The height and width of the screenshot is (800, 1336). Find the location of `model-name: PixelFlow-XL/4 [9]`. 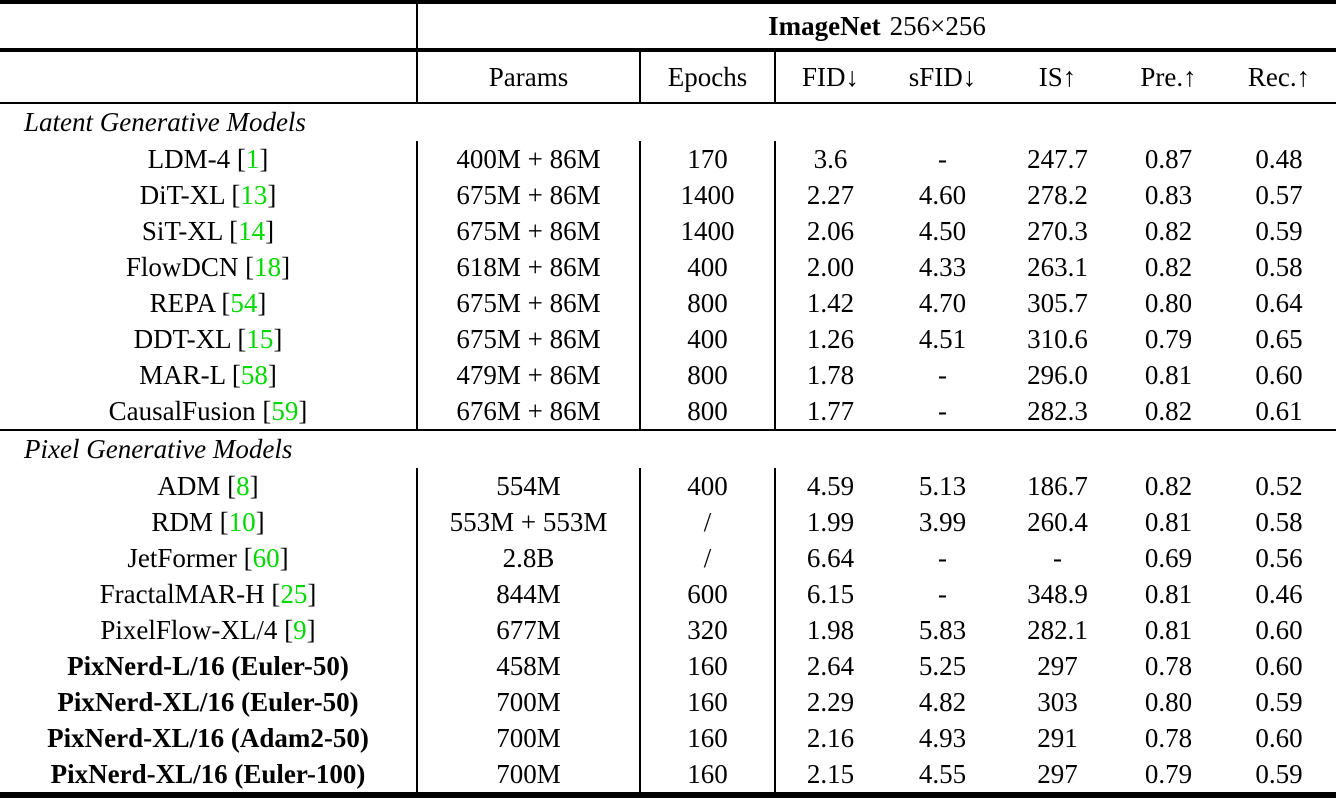

model-name: PixelFlow-XL/4 [9] is located at coordinates (208, 629).